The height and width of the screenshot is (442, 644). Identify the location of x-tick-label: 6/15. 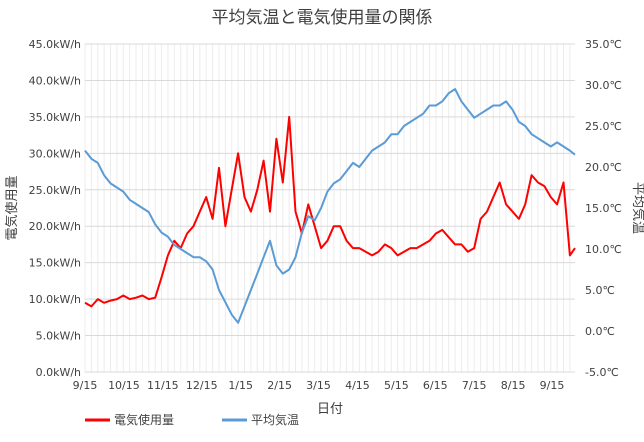
(435, 385).